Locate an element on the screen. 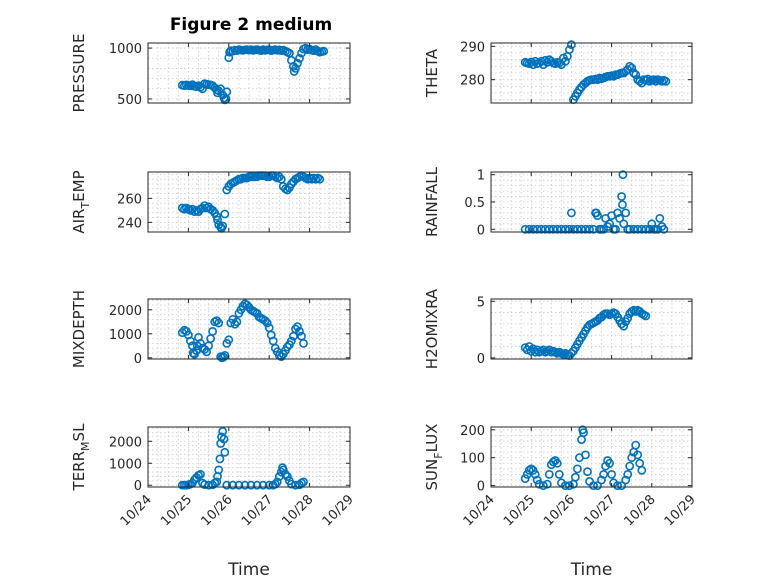  y-tick-label: 500 is located at coordinates (129, 100).